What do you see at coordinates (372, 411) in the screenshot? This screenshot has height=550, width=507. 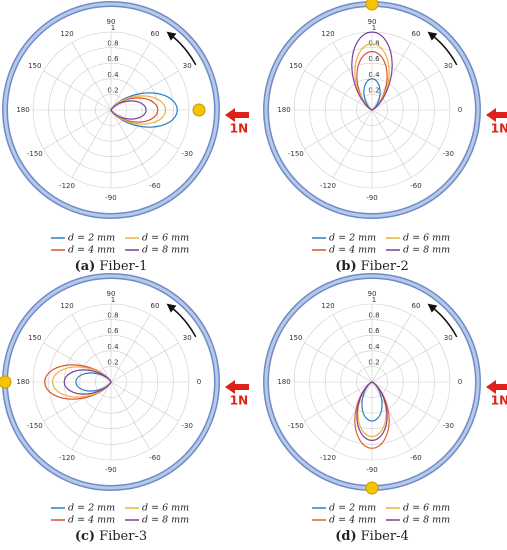 I see `lobe` at bounding box center [372, 411].